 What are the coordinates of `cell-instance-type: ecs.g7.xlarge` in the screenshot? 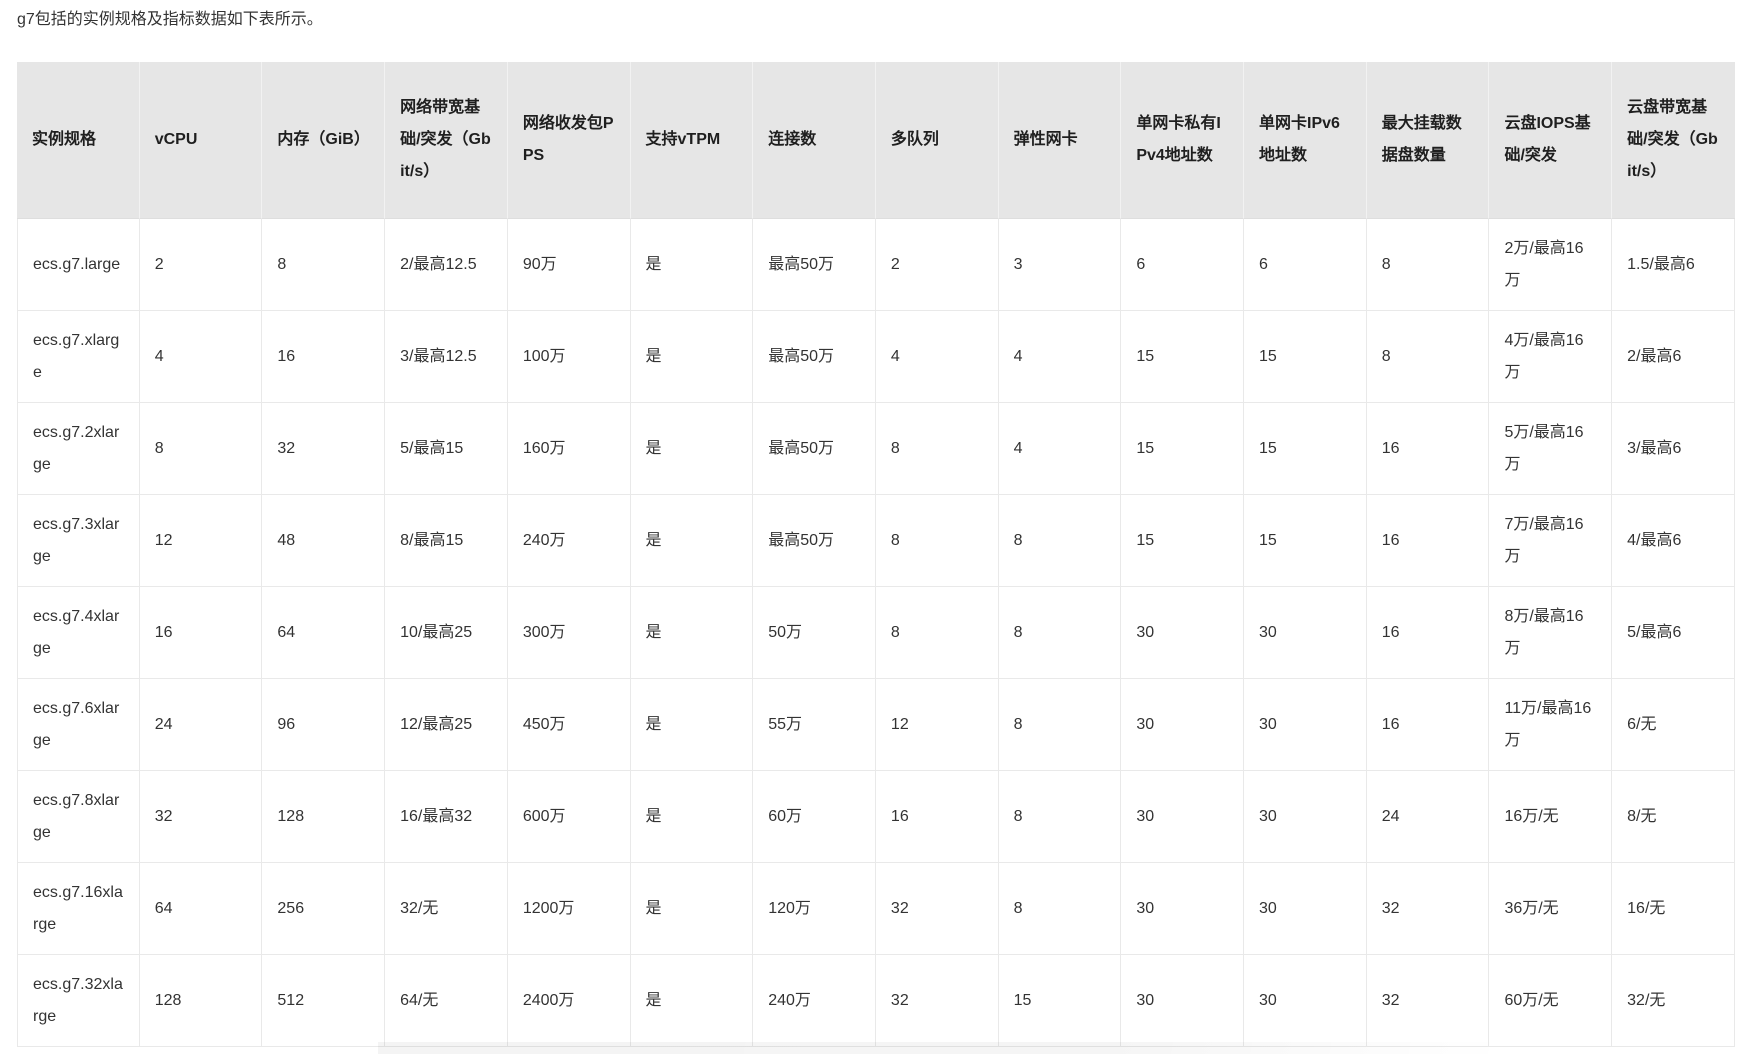 It's located at (78, 357).